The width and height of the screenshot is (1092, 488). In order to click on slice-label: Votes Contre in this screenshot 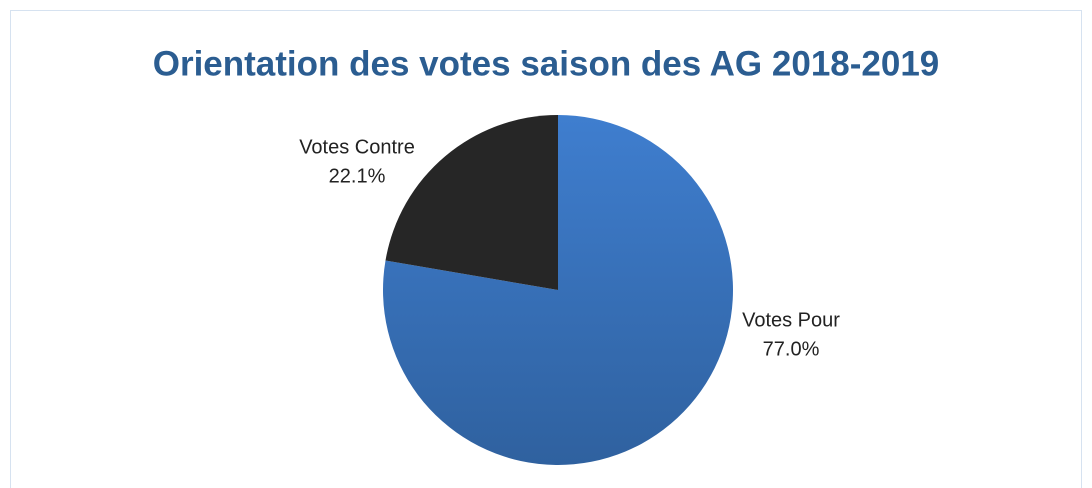, I will do `click(357, 147)`.